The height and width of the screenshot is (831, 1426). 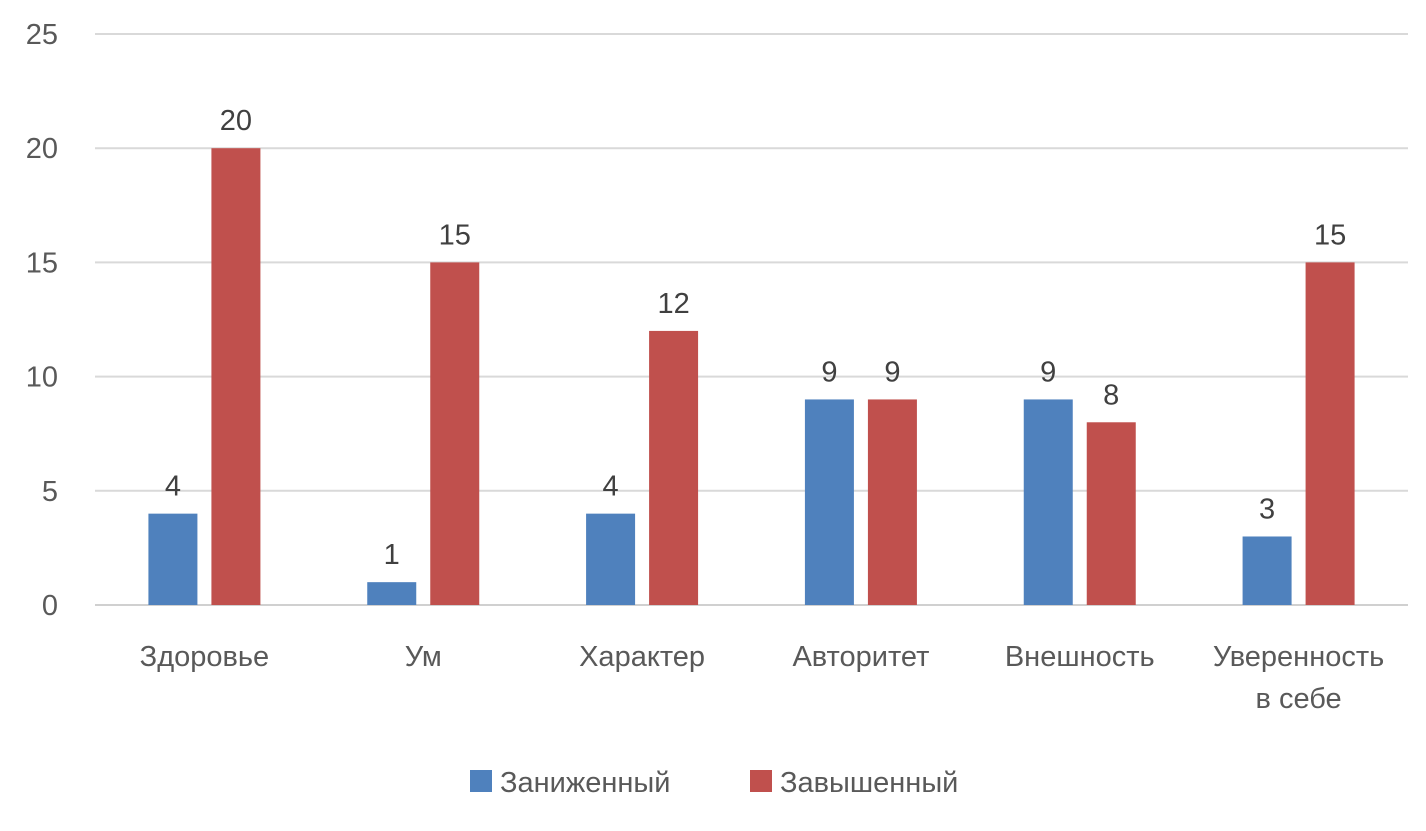 I want to click on category-label-line: Характер, so click(x=642, y=657).